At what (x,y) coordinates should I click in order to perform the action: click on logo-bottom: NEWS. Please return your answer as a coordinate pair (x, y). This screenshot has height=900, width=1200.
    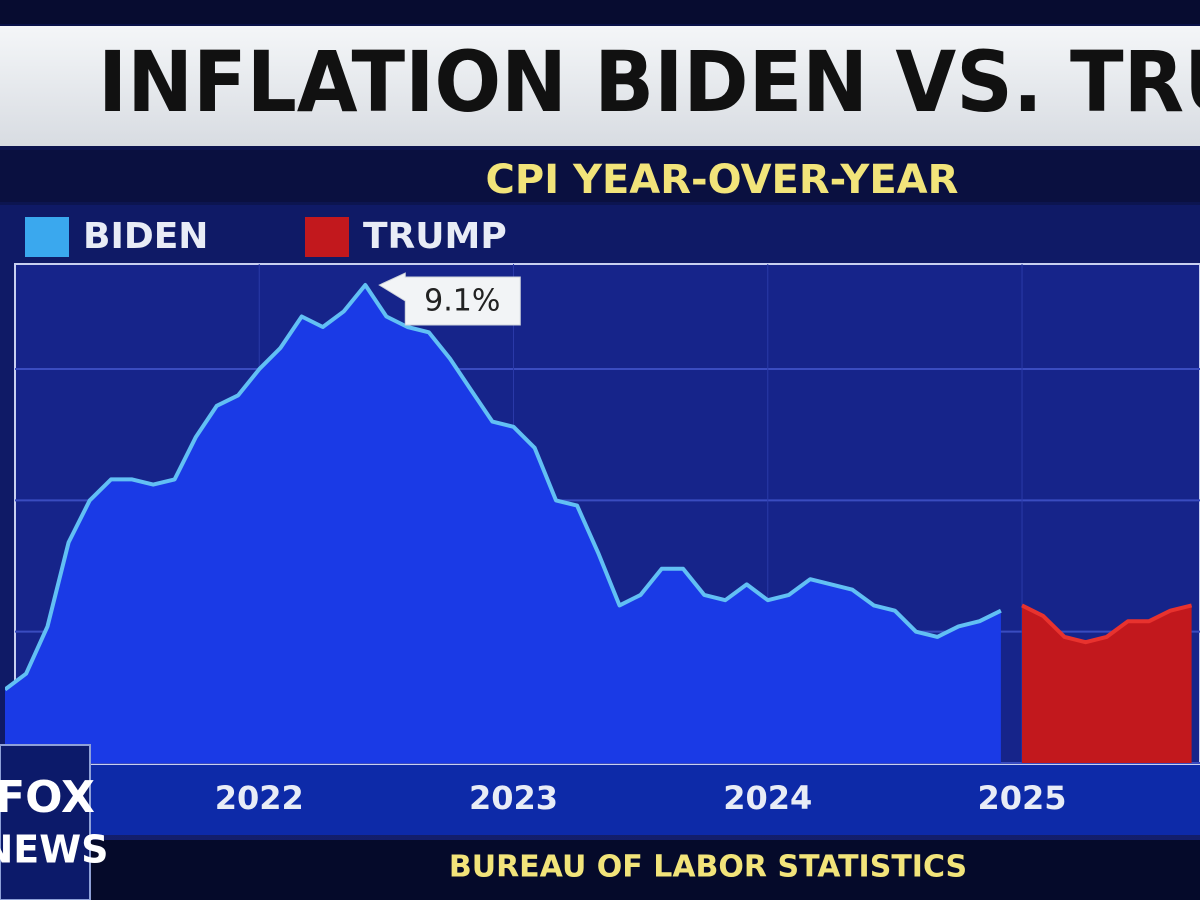
    Looking at the image, I should click on (54, 850).